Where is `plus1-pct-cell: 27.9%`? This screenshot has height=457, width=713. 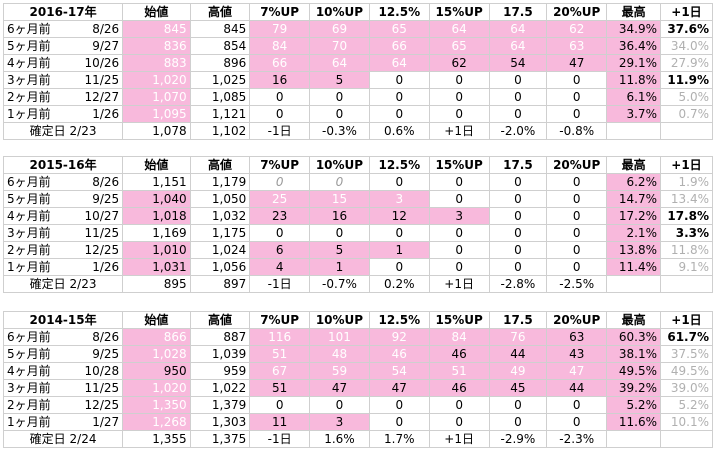 plus1-pct-cell: 27.9% is located at coordinates (686, 63).